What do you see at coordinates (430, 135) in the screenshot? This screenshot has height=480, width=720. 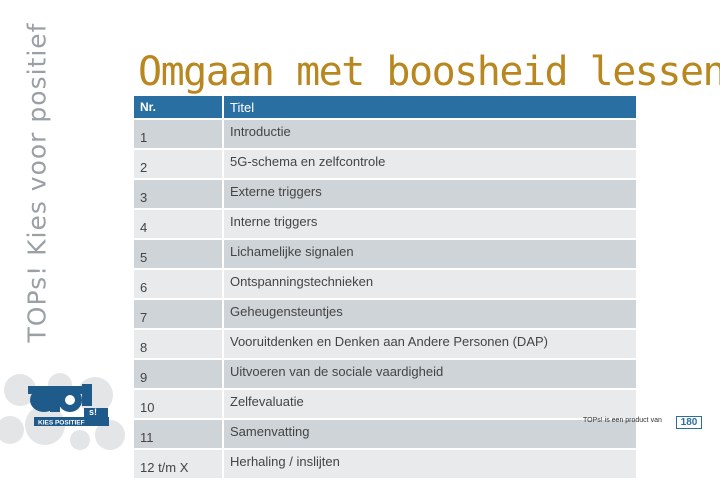 I see `cell-titel: Introductie` at bounding box center [430, 135].